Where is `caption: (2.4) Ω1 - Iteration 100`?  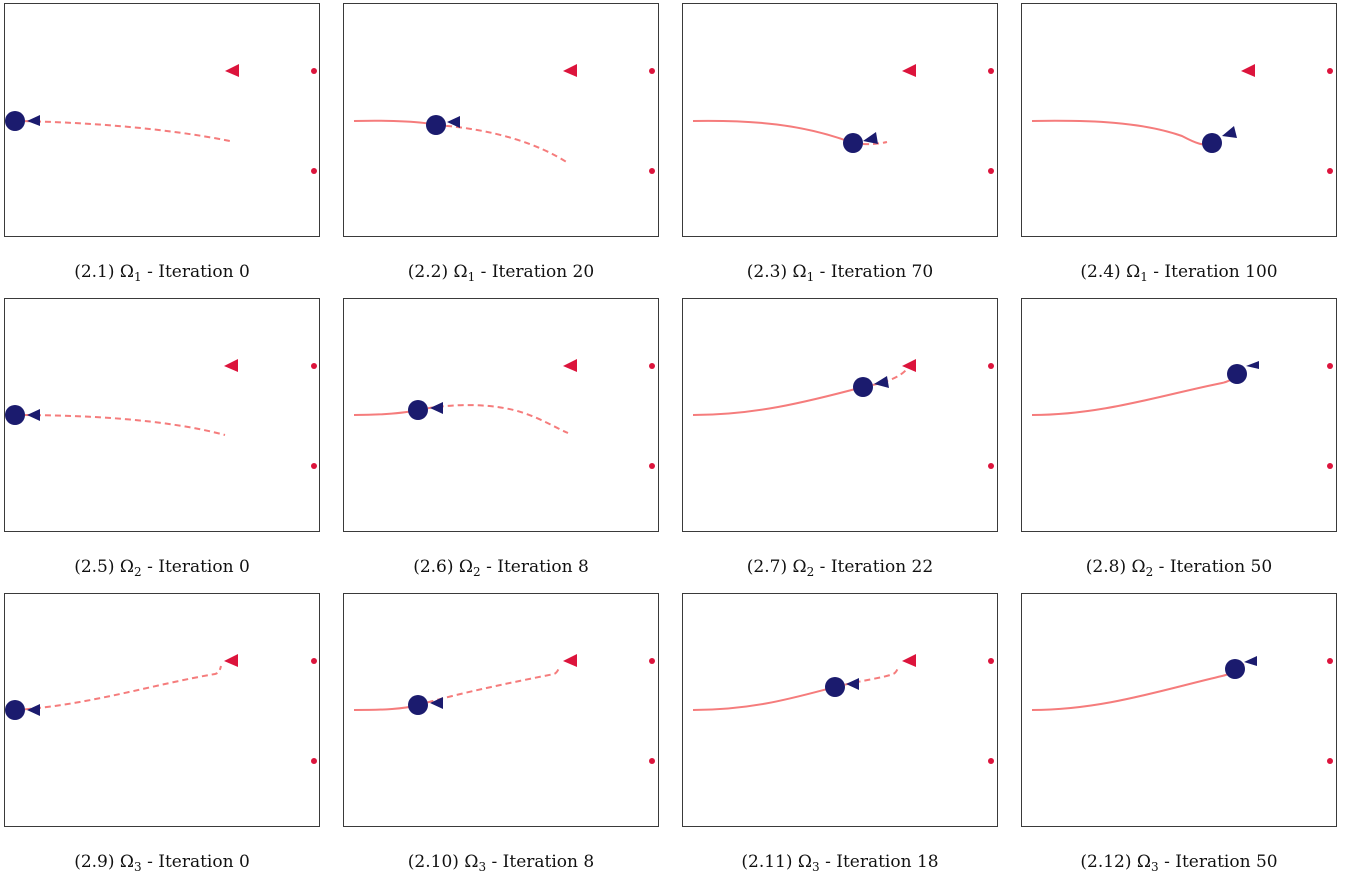 caption: (2.4) Ω1 - Iteration 100 is located at coordinates (1179, 273).